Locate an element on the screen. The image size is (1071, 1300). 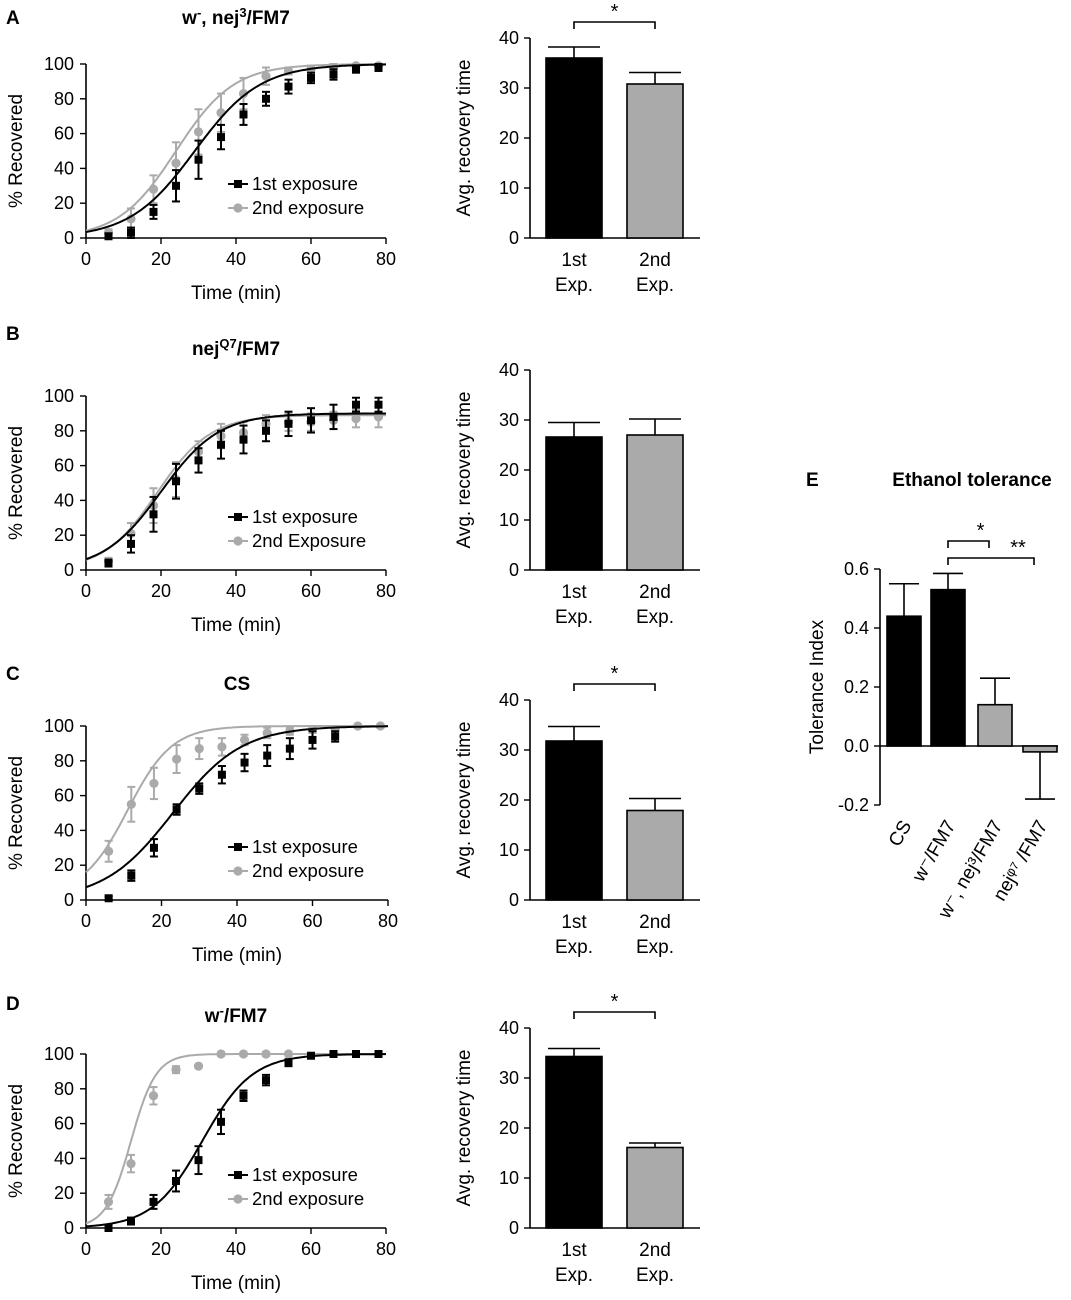
x-tick-label: 20 is located at coordinates (161, 921).